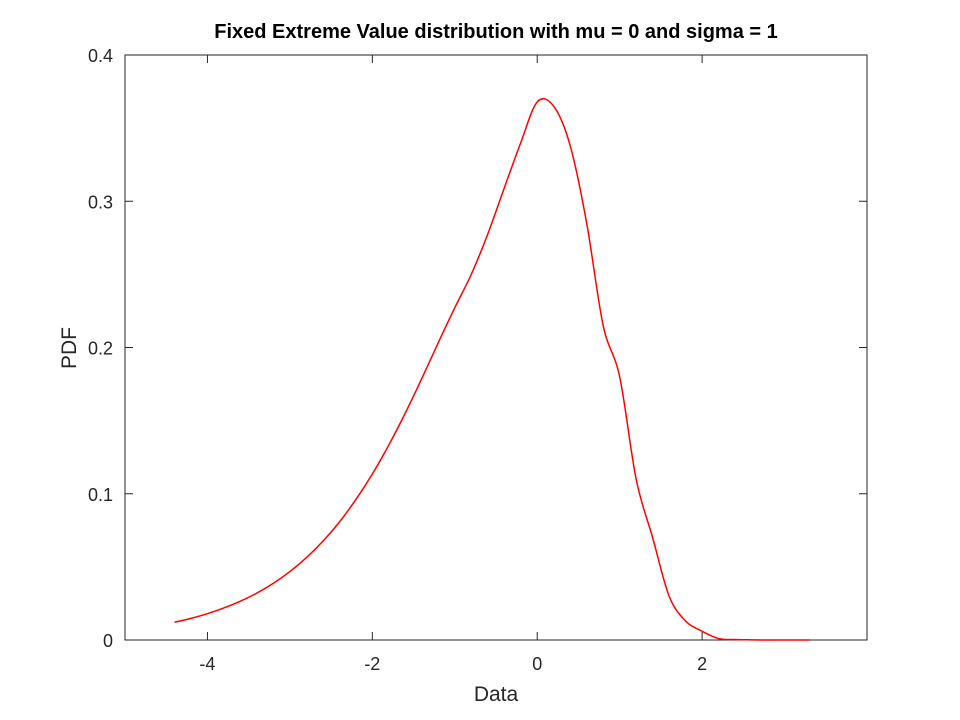 The width and height of the screenshot is (960, 720). I want to click on x-tick-label: 2, so click(702, 664).